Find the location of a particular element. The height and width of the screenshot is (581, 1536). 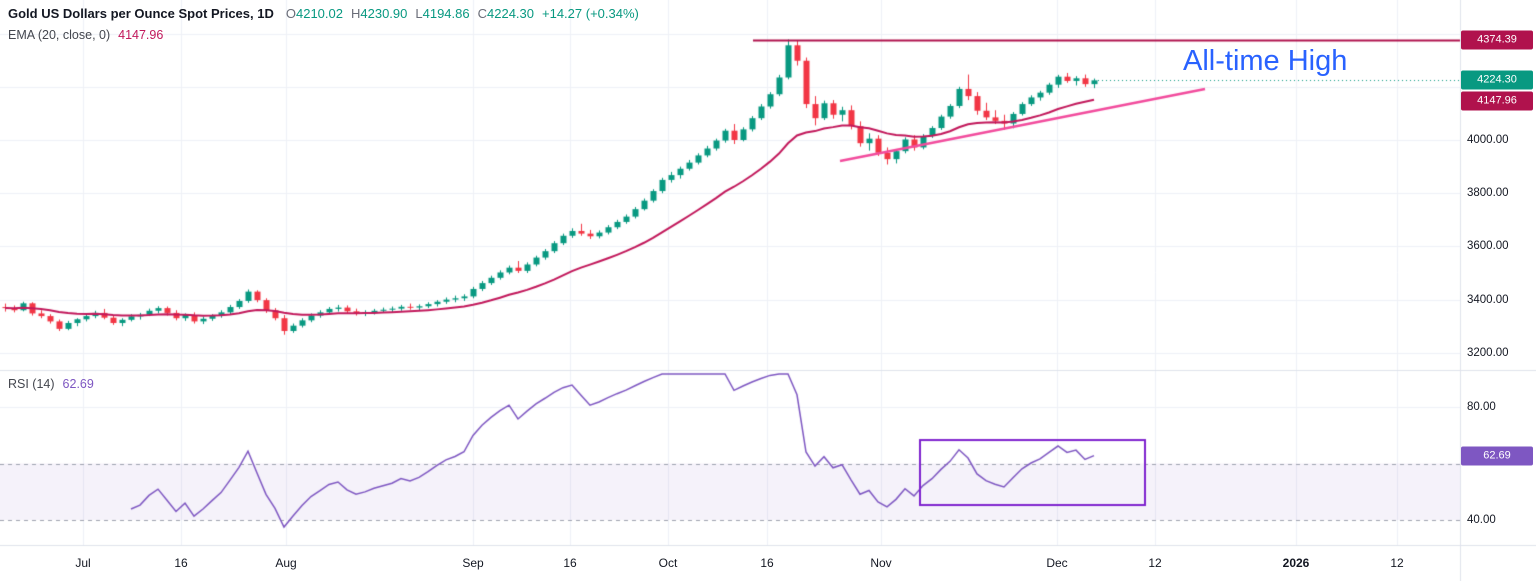

price-axis-label: 3400.00 is located at coordinates (1488, 299).